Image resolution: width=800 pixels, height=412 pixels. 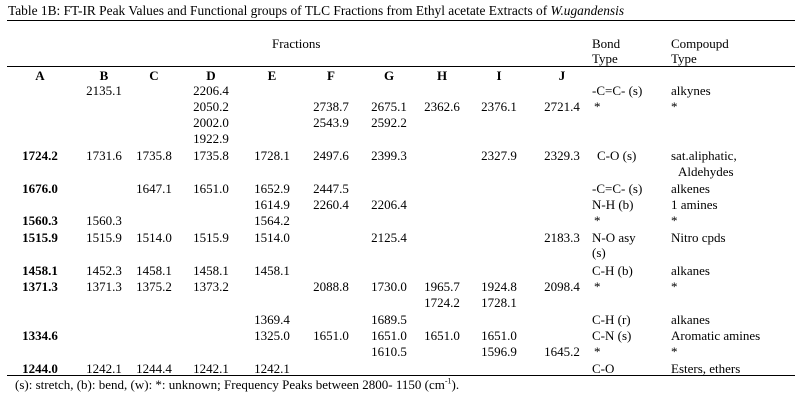 What do you see at coordinates (331, 286) in the screenshot?
I see `cell-f: 2088.8` at bounding box center [331, 286].